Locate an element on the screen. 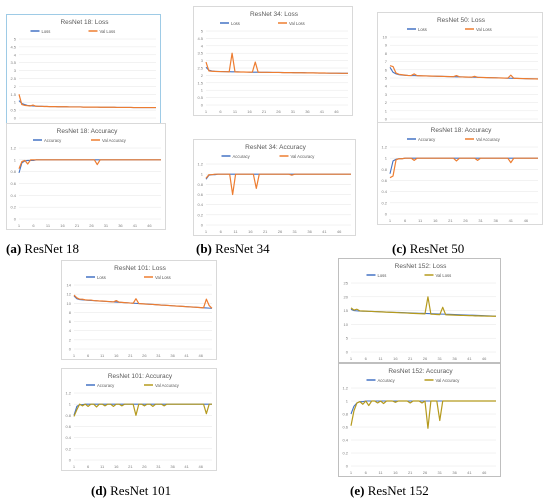 The image size is (550, 504). c1-ytick-4: 0.8 is located at coordinates (13, 171).